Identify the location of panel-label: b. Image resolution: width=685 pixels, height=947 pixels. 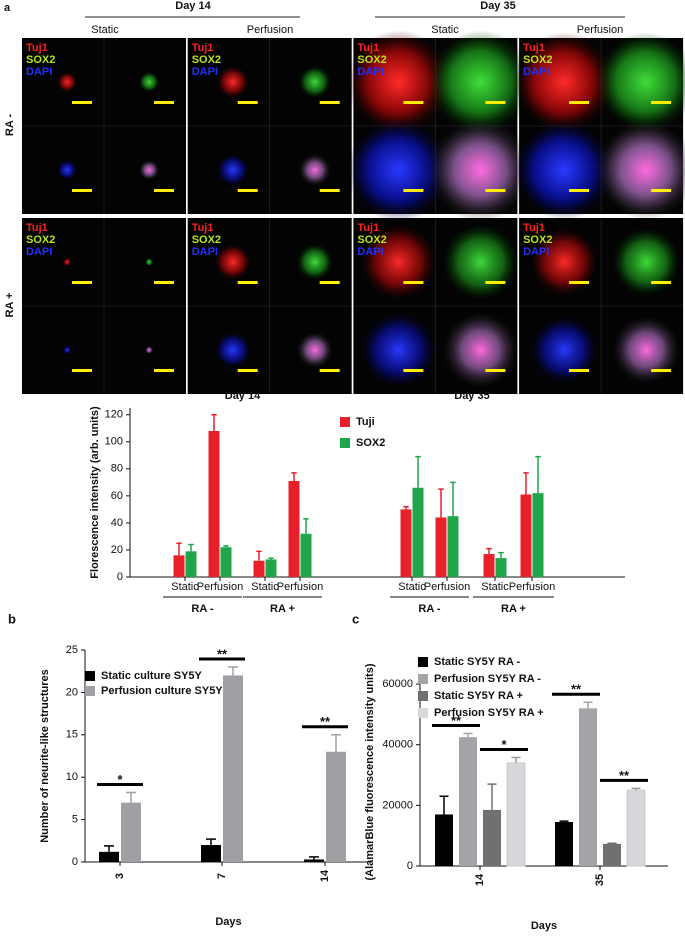
(12, 618).